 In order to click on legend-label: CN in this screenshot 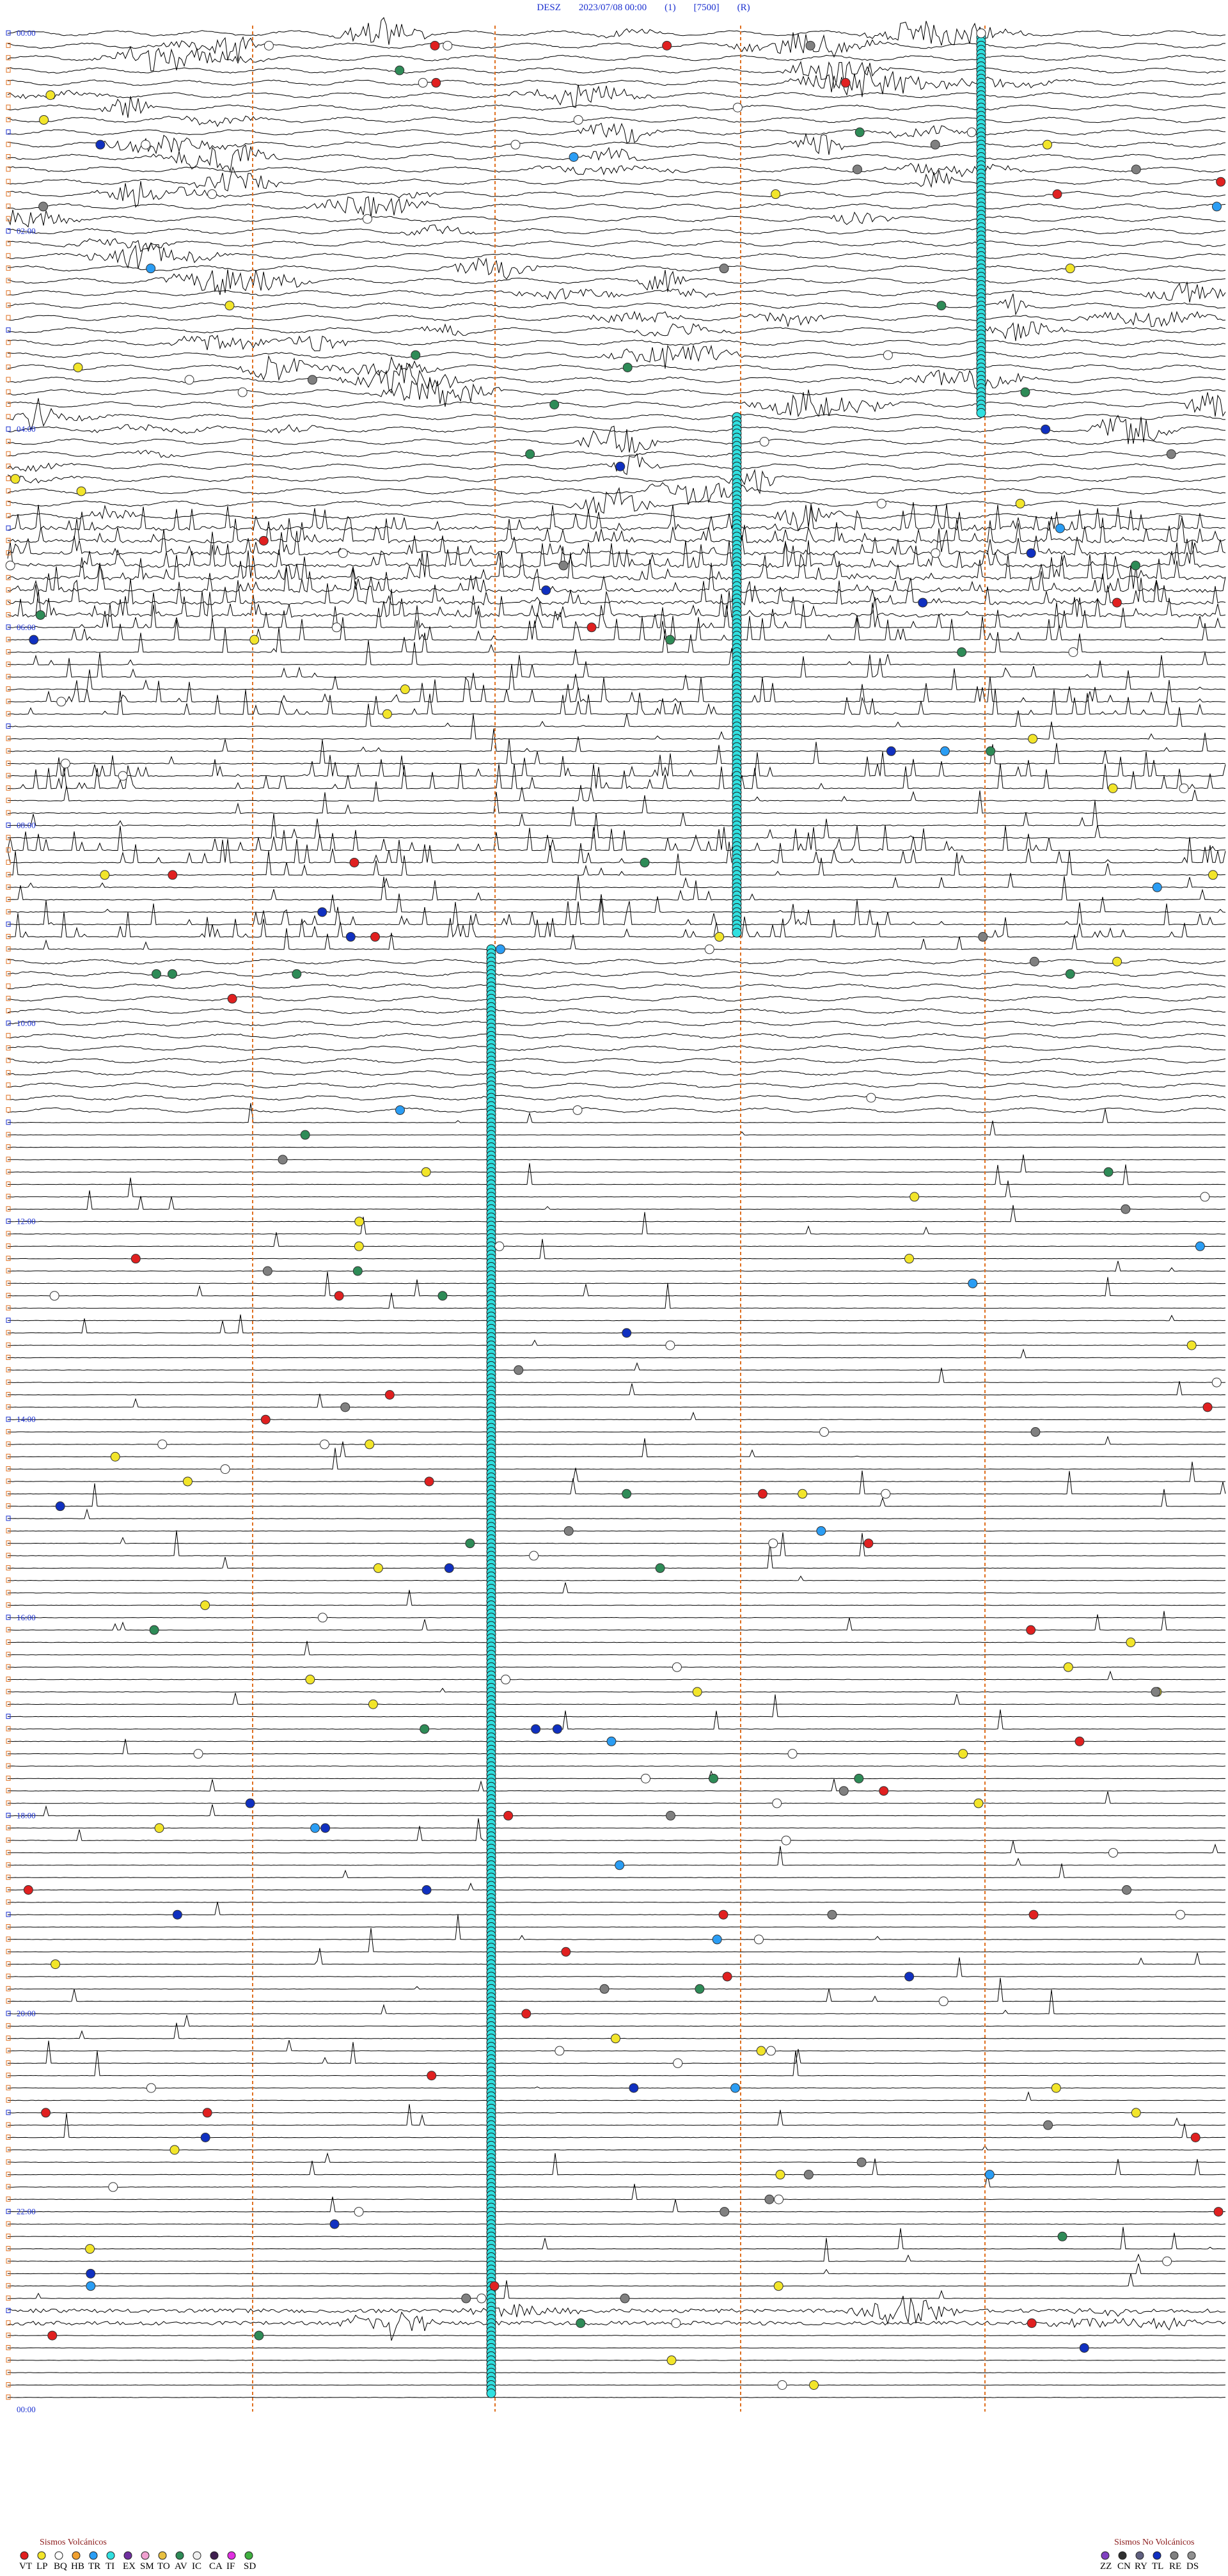, I will do `click(1124, 2566)`.